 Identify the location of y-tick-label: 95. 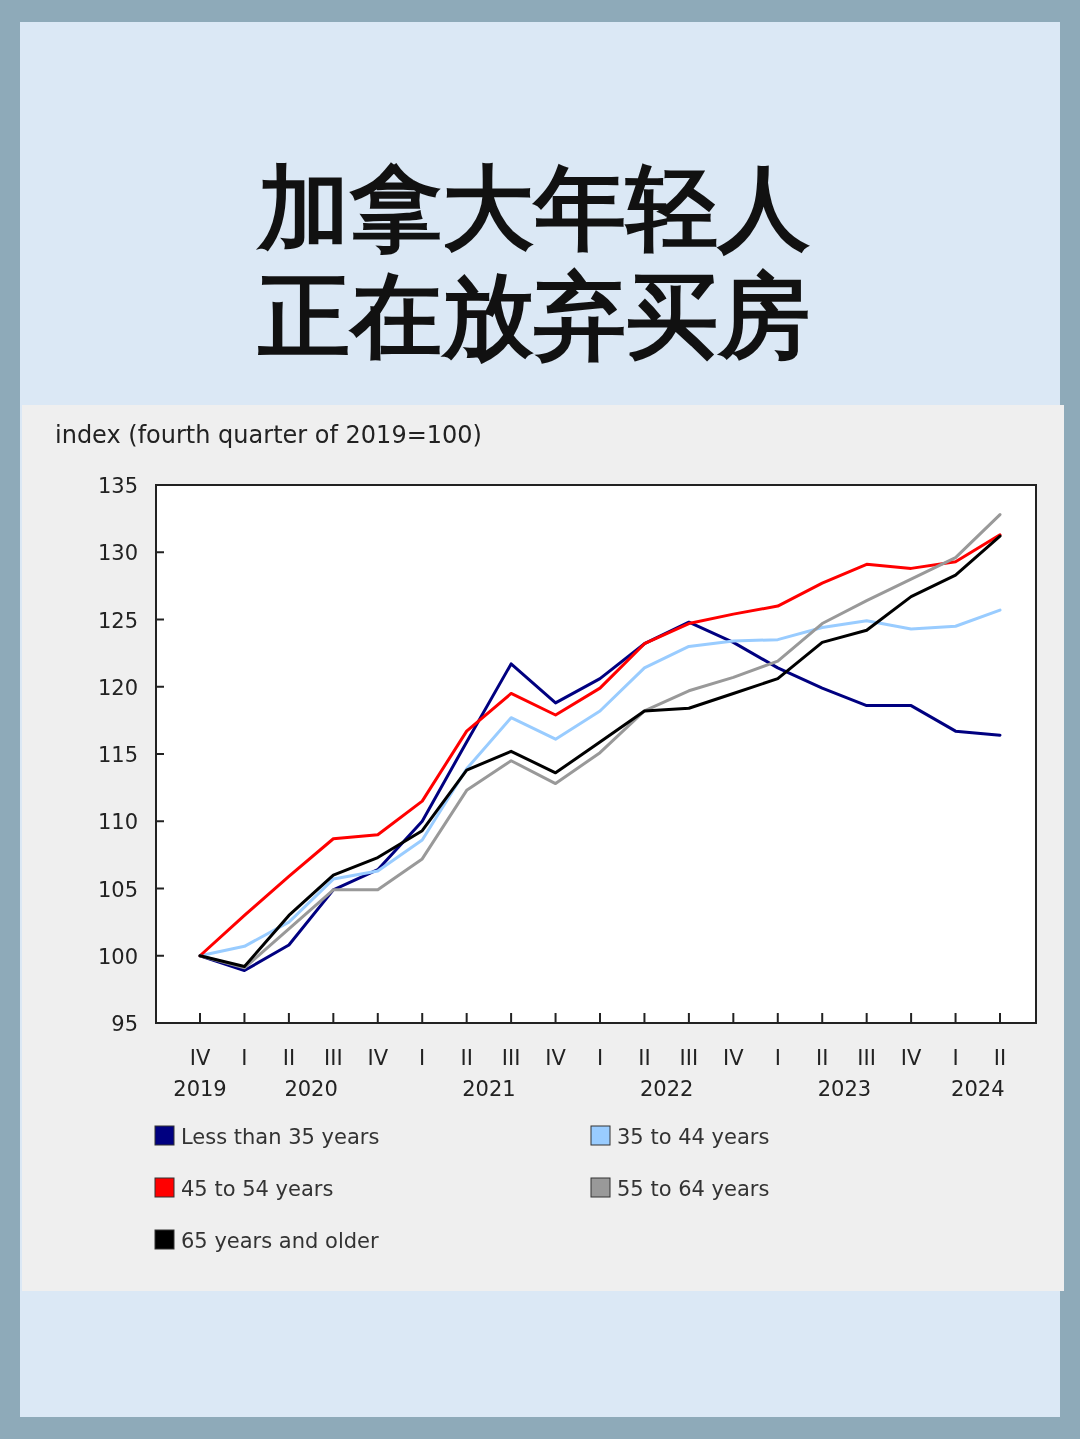
(124, 1024).